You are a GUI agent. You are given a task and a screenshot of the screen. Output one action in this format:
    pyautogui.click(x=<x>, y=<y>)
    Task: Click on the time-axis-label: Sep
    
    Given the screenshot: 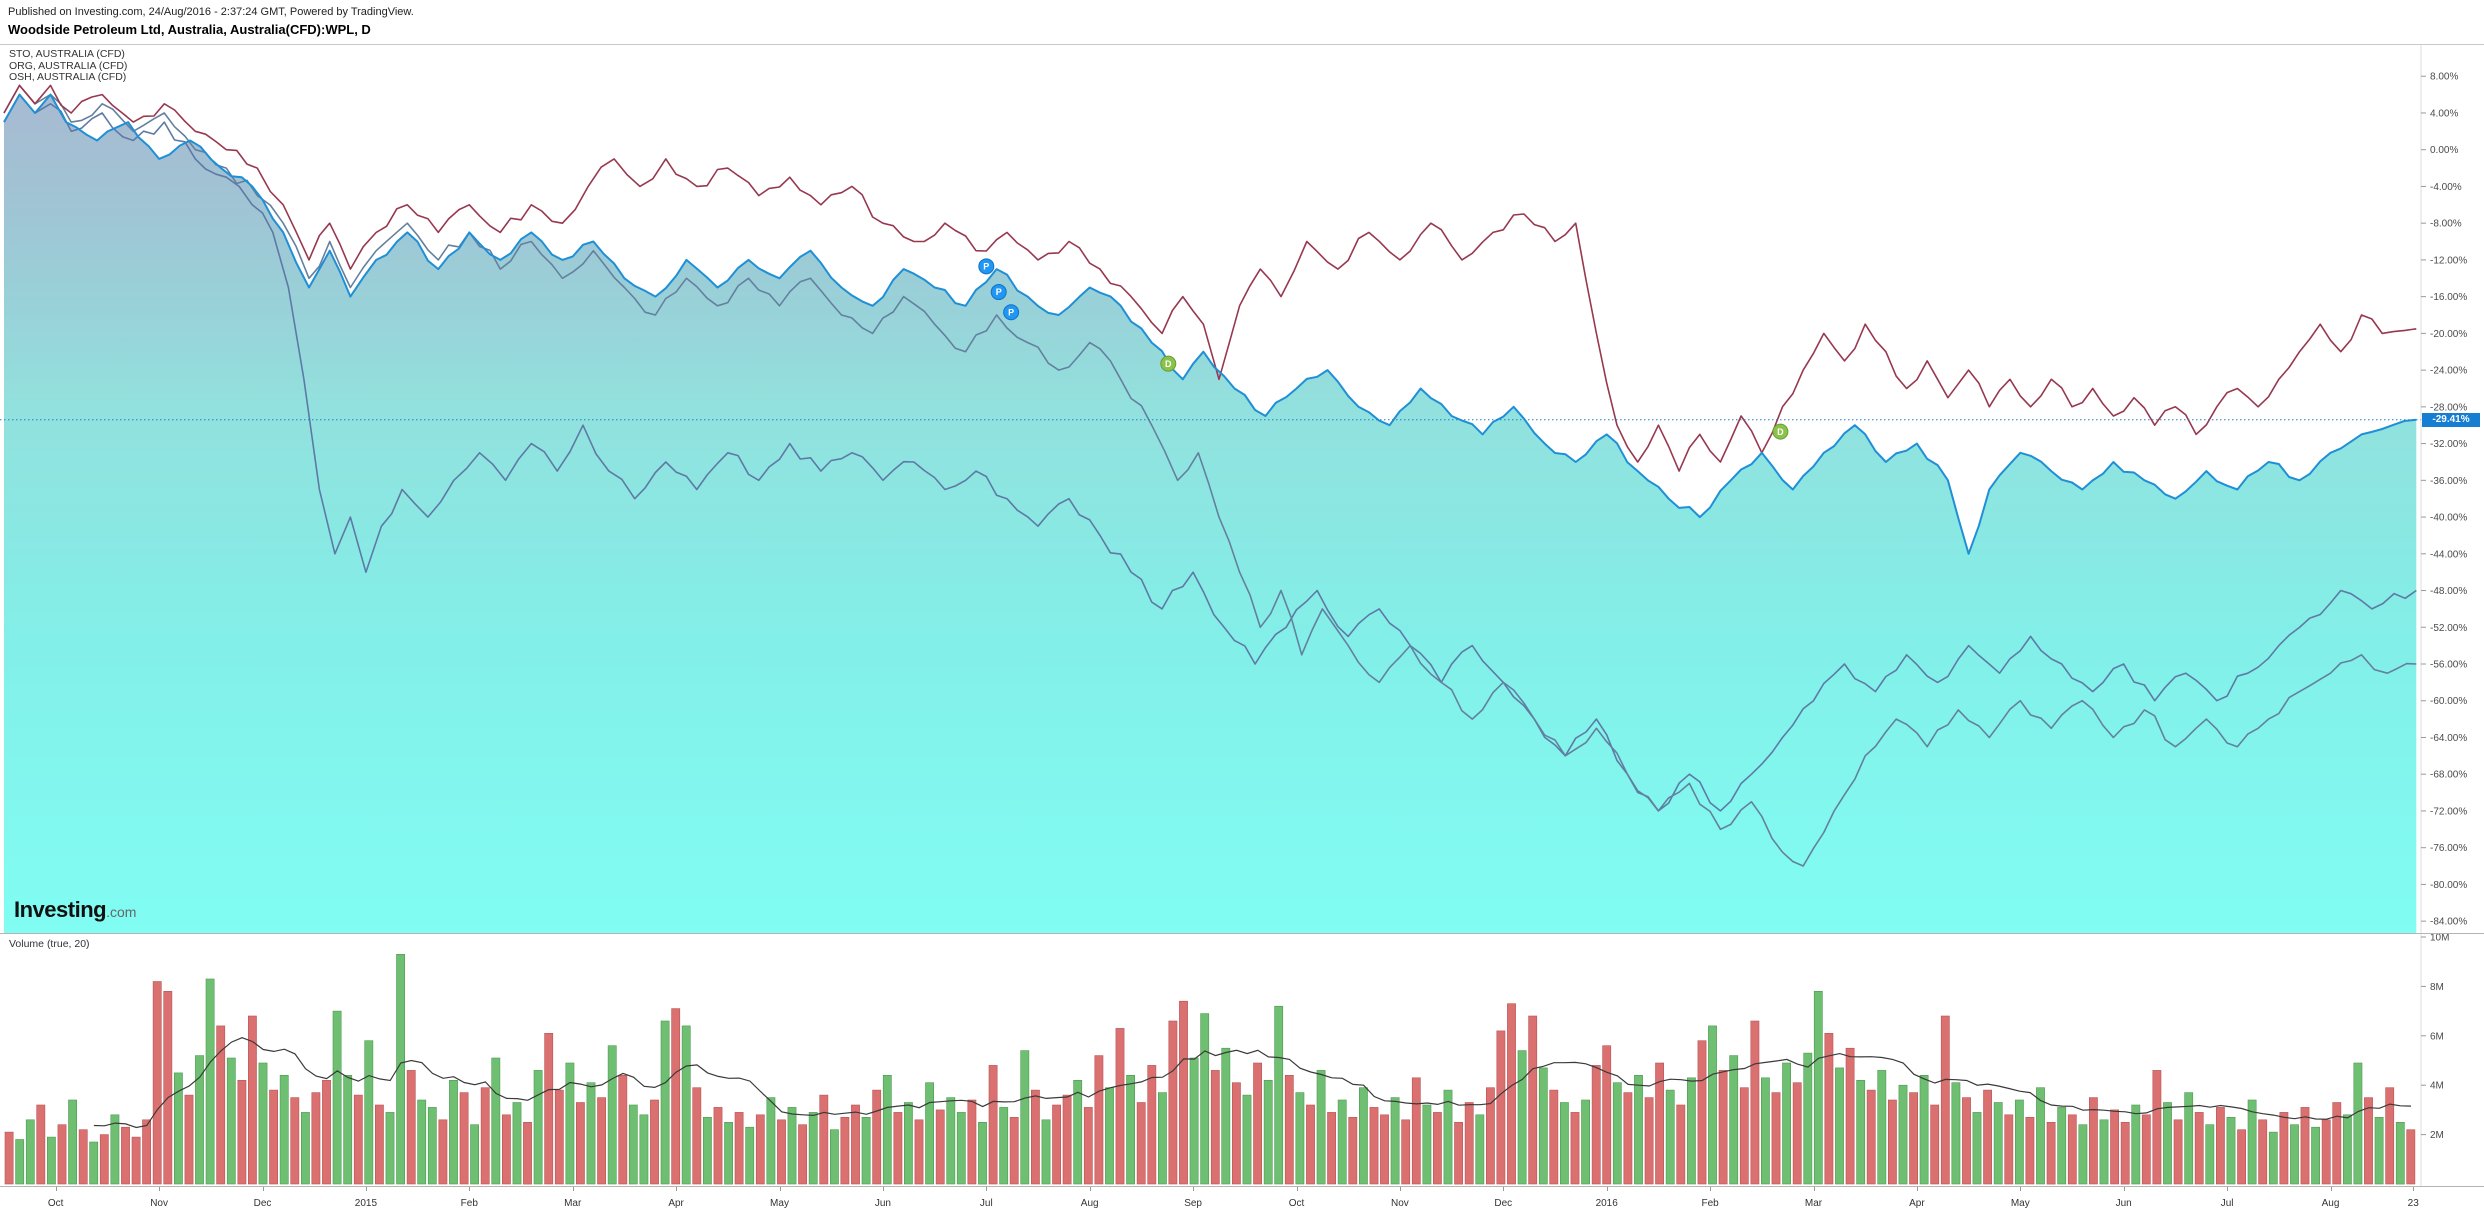 What is the action you would take?
    pyautogui.click(x=1193, y=1203)
    